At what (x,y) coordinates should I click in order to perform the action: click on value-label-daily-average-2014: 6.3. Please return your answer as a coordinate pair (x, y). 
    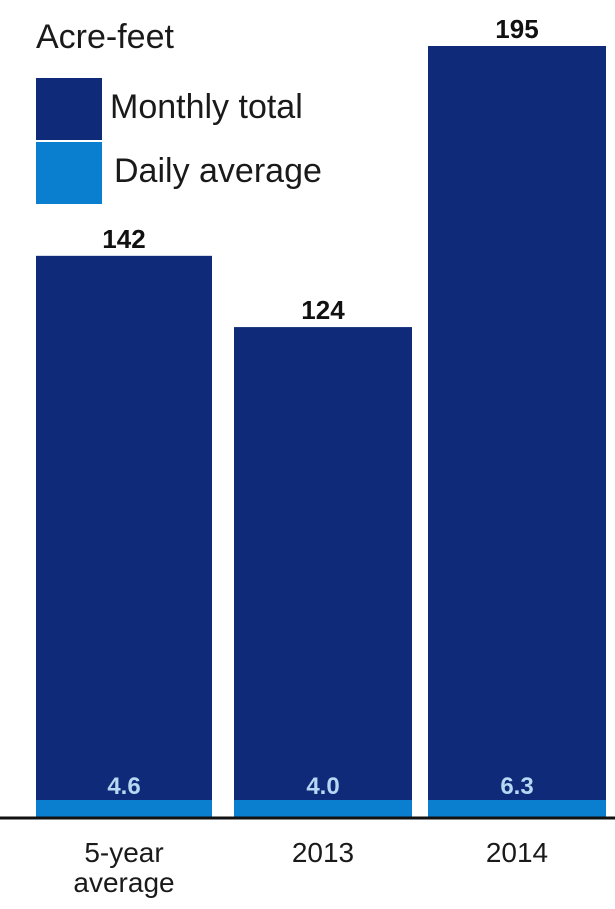
    Looking at the image, I should click on (516, 786).